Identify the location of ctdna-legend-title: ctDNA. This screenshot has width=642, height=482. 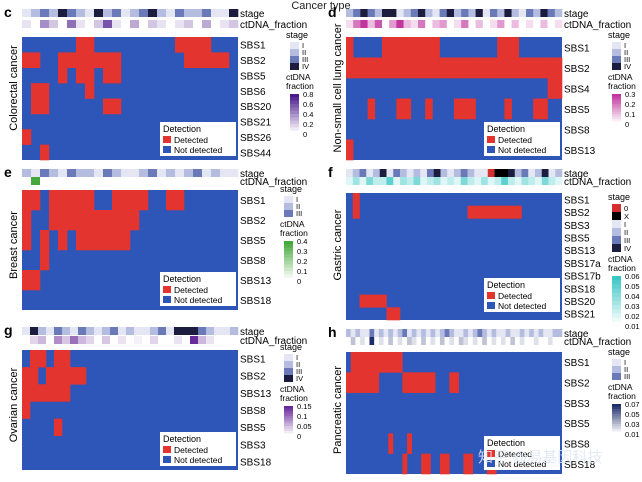
(298, 77).